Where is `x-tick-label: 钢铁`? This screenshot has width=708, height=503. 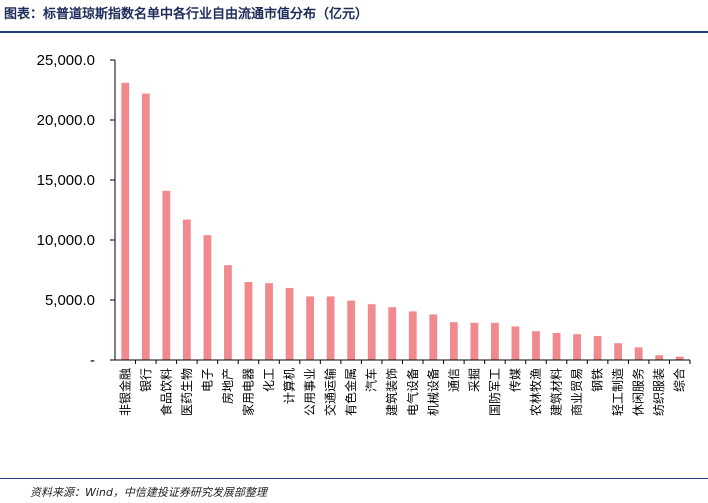
x-tick-label: 钢铁 is located at coordinates (598, 380).